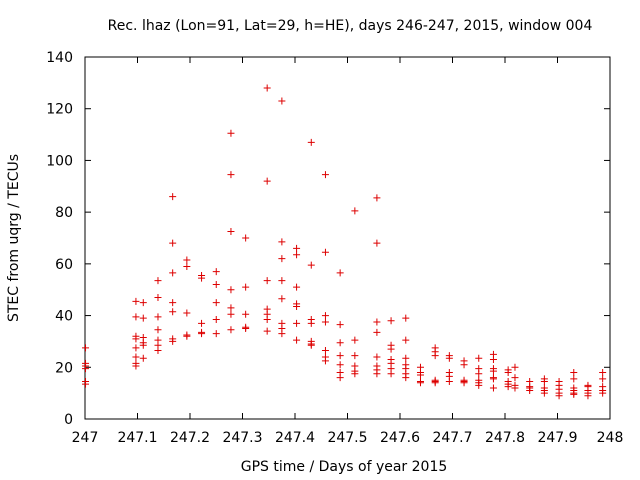 This screenshot has width=640, height=480. Describe the element at coordinates (452, 438) in the screenshot. I see `x-tick-label: 247.7` at that location.